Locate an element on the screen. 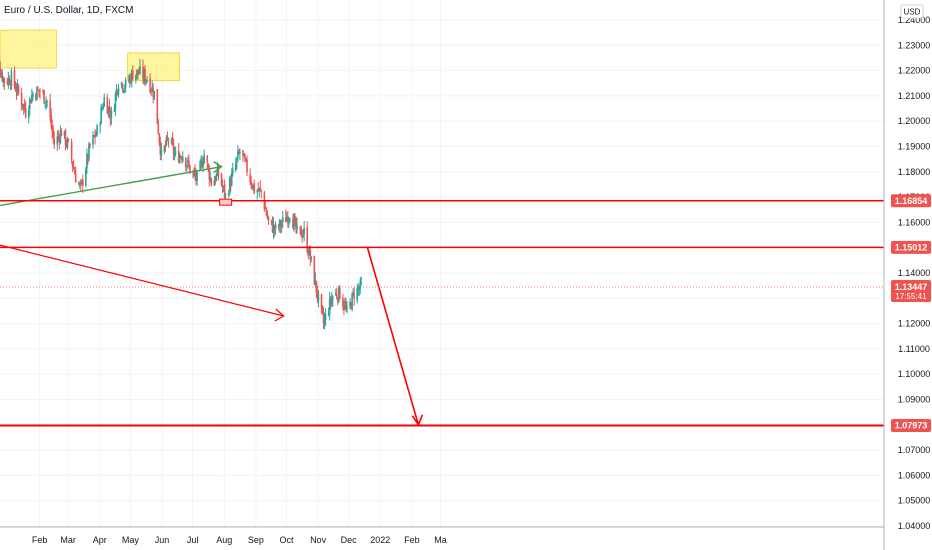 The height and width of the screenshot is (550, 932). y-tick-label: 1.22000 is located at coordinates (914, 71).